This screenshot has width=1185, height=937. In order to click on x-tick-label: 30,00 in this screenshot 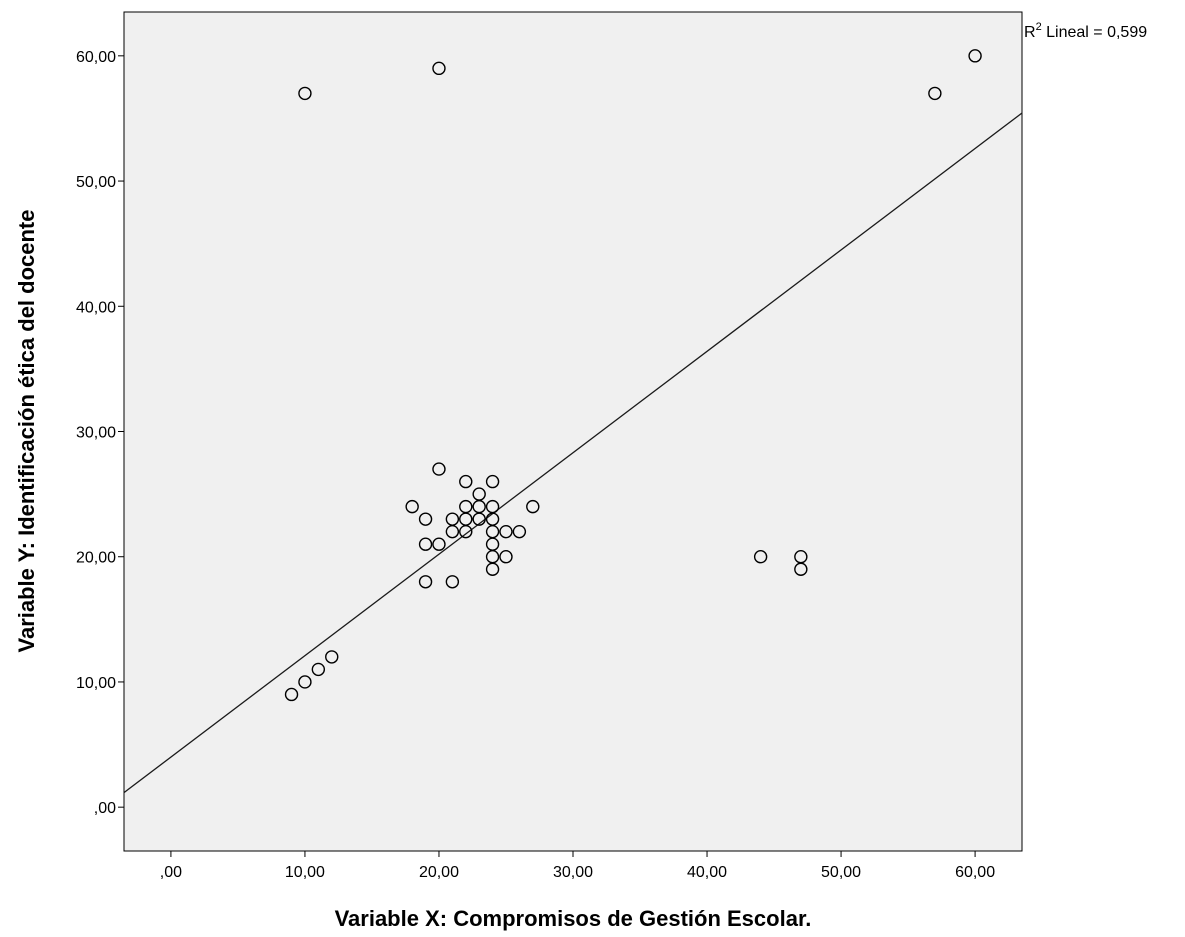, I will do `click(573, 872)`.